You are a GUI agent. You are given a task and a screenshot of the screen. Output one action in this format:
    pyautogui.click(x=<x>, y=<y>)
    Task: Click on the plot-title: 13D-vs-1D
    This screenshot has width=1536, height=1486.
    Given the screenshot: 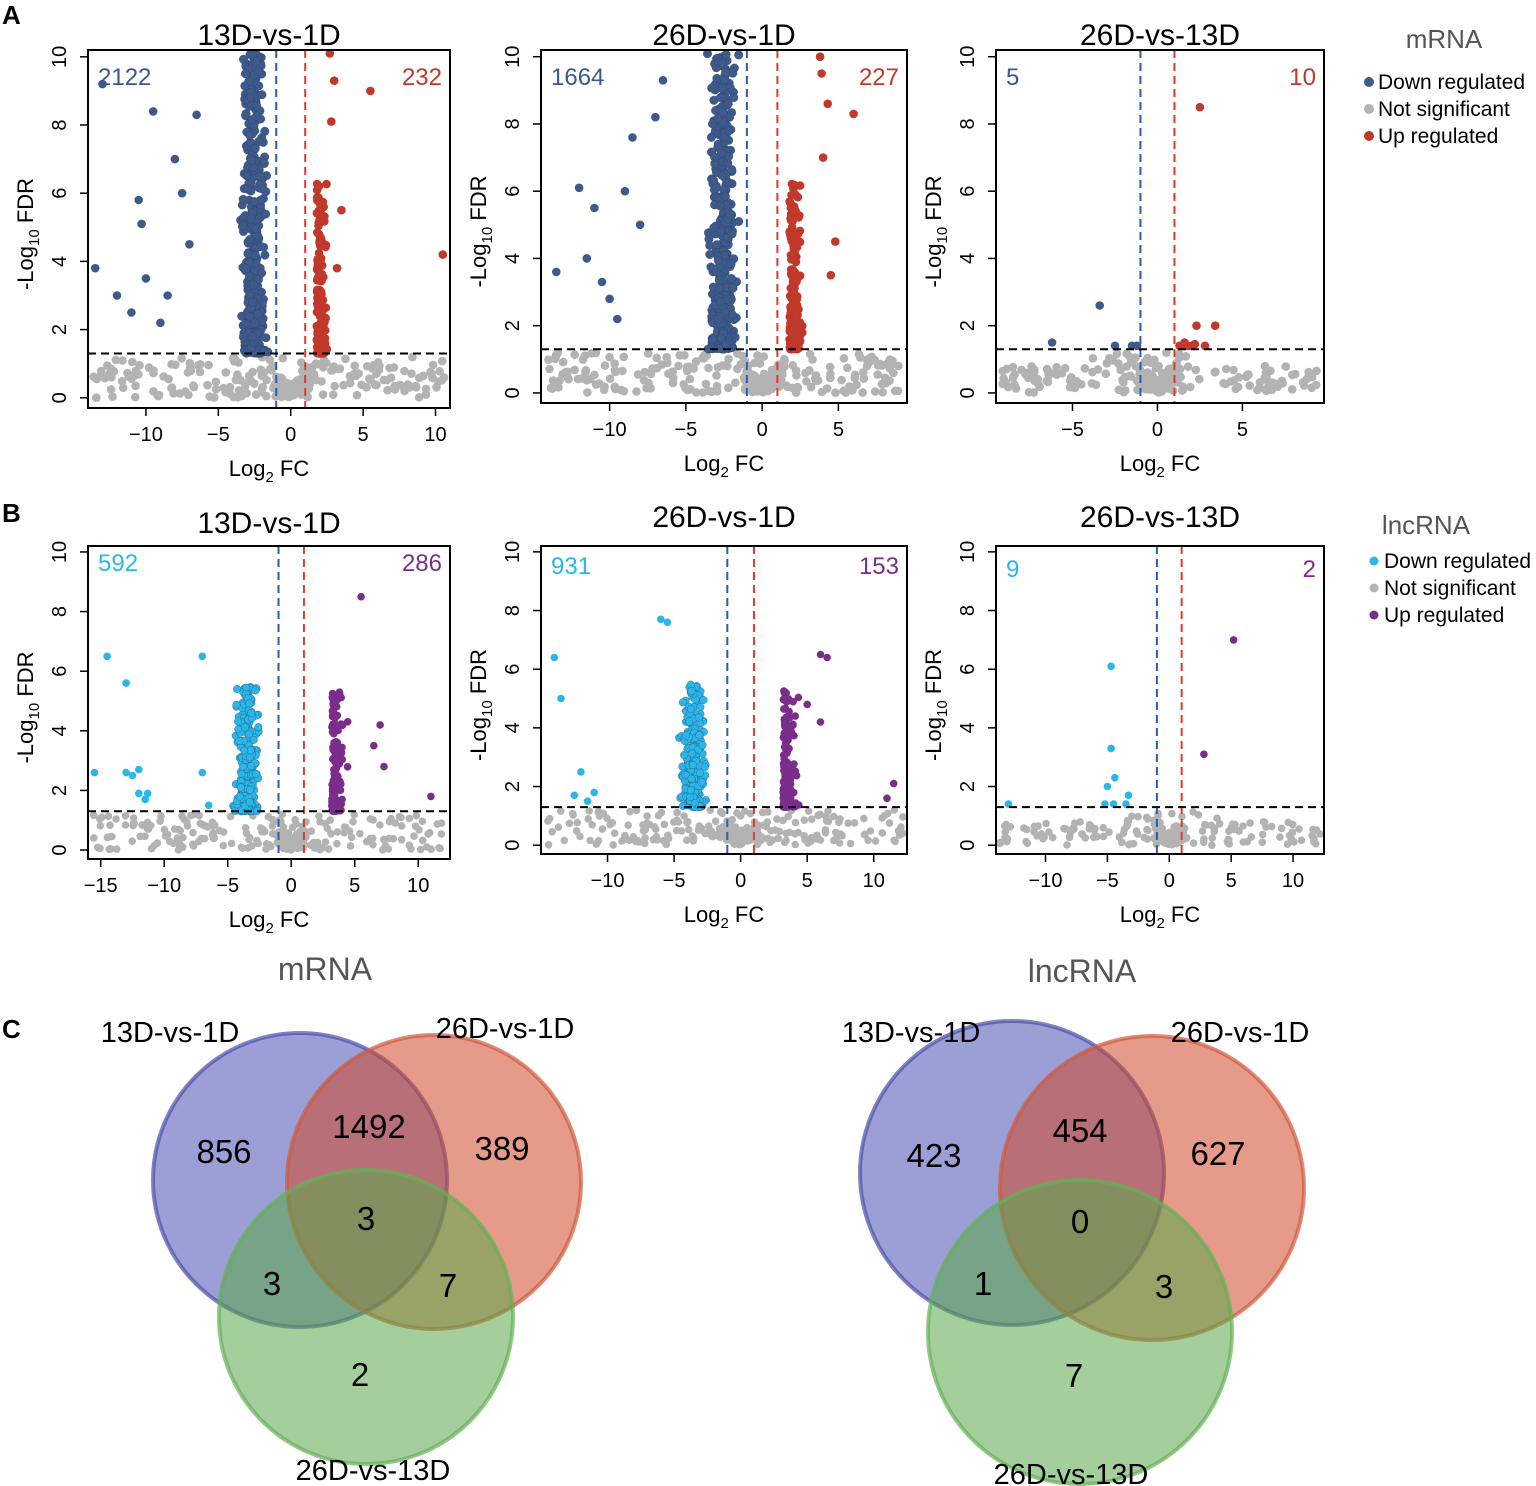 What is the action you would take?
    pyautogui.click(x=268, y=35)
    